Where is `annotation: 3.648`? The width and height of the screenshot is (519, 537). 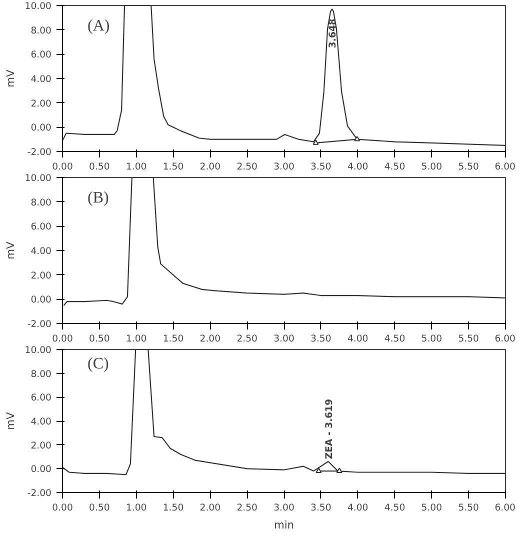
annotation: 3.648 is located at coordinates (332, 33).